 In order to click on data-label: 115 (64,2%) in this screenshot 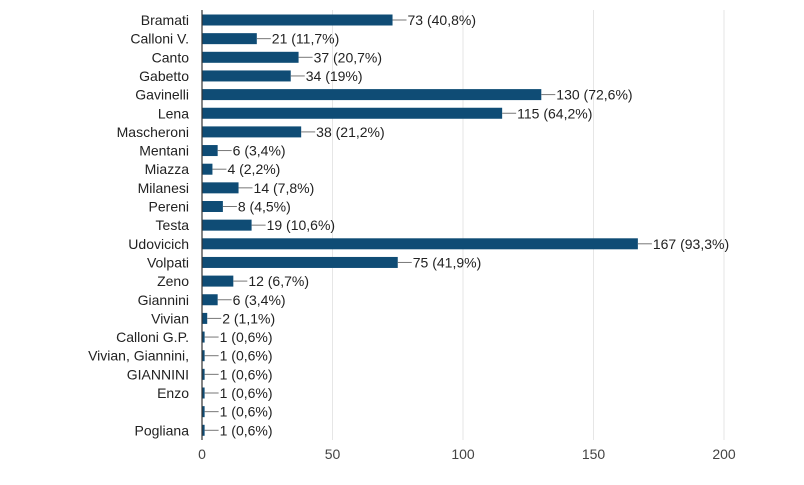, I will do `click(554, 113)`.